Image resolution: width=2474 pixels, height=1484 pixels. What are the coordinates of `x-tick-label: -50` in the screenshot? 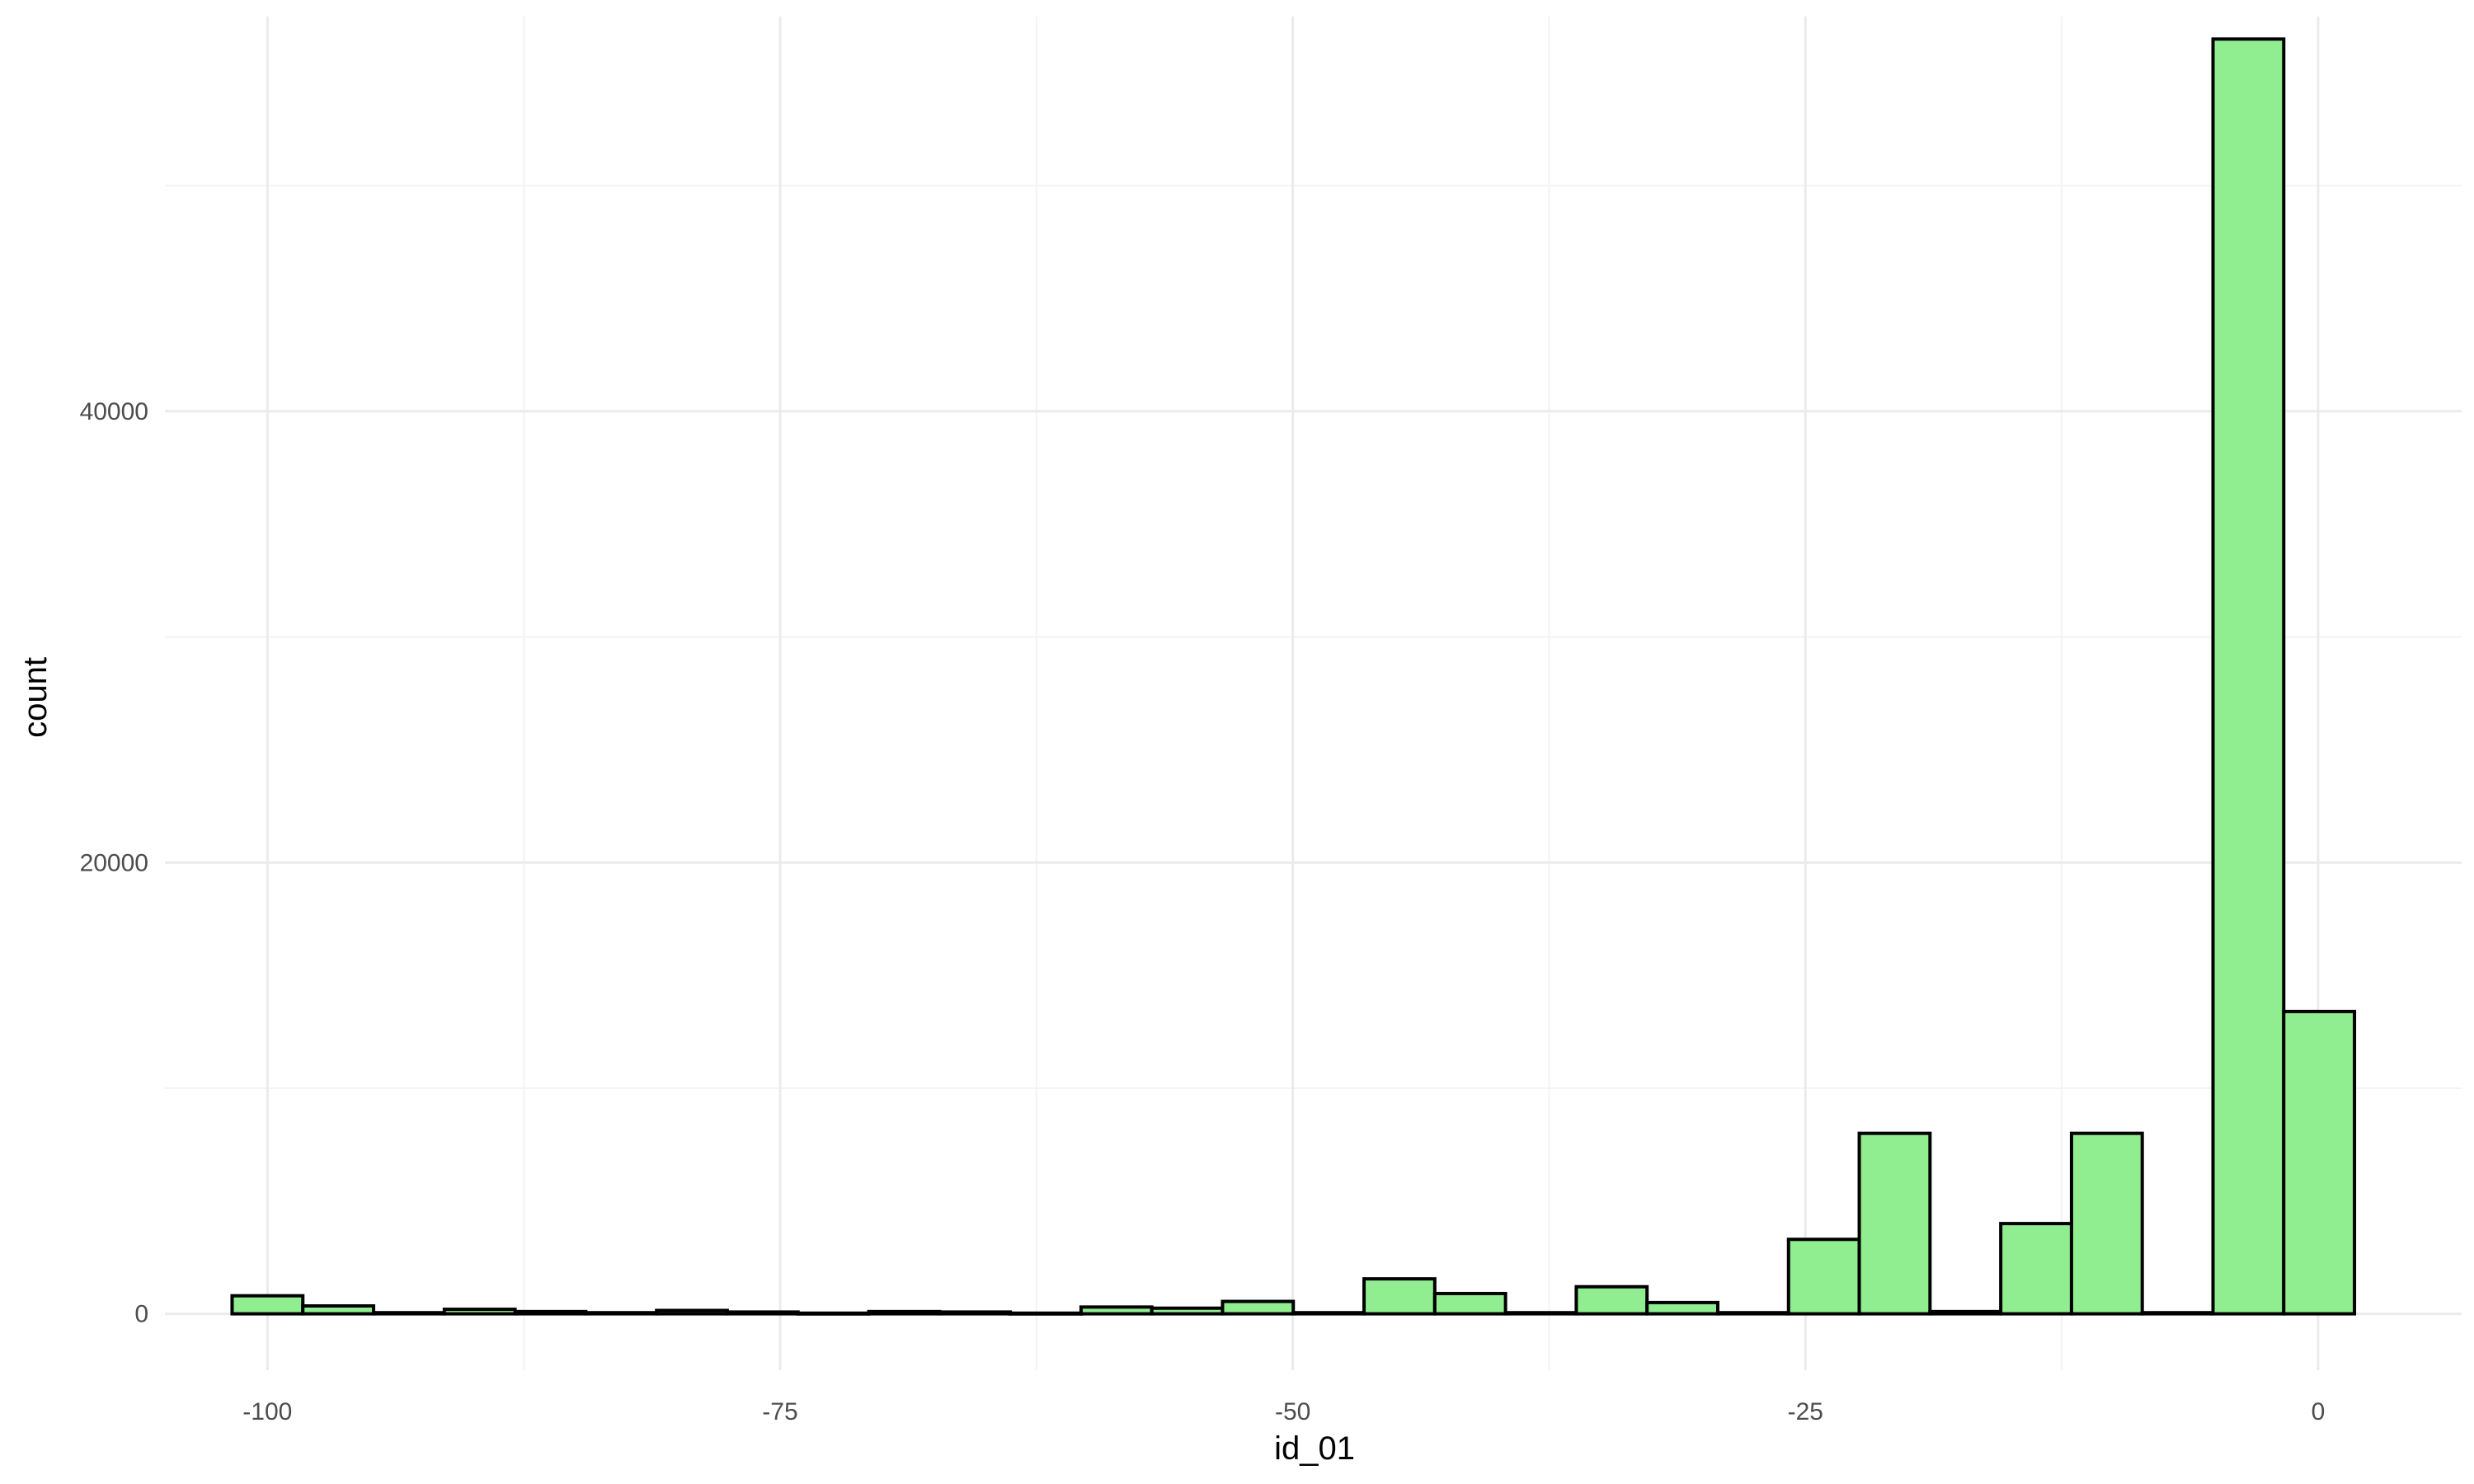 It's located at (1292, 1411).